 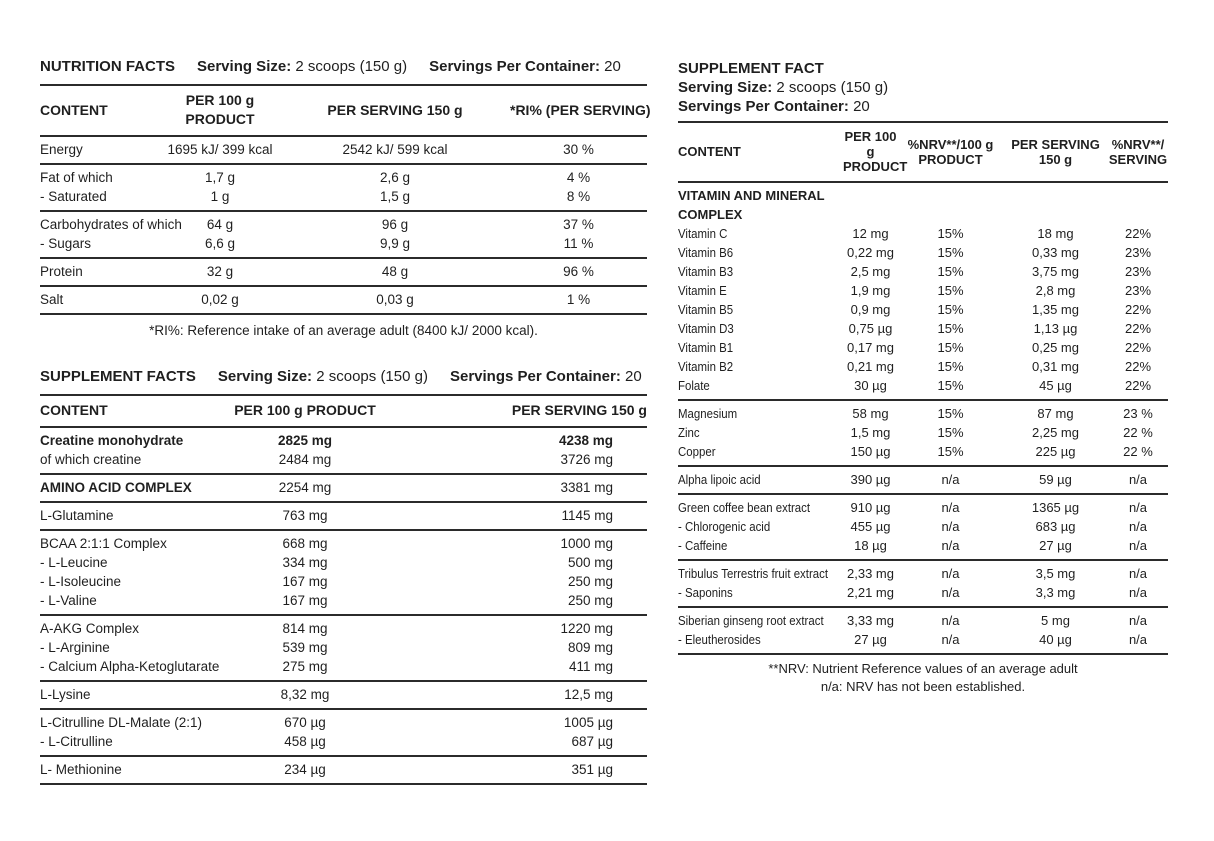 What do you see at coordinates (702, 290) in the screenshot?
I see `cell-ingredient-name: Vitamin E` at bounding box center [702, 290].